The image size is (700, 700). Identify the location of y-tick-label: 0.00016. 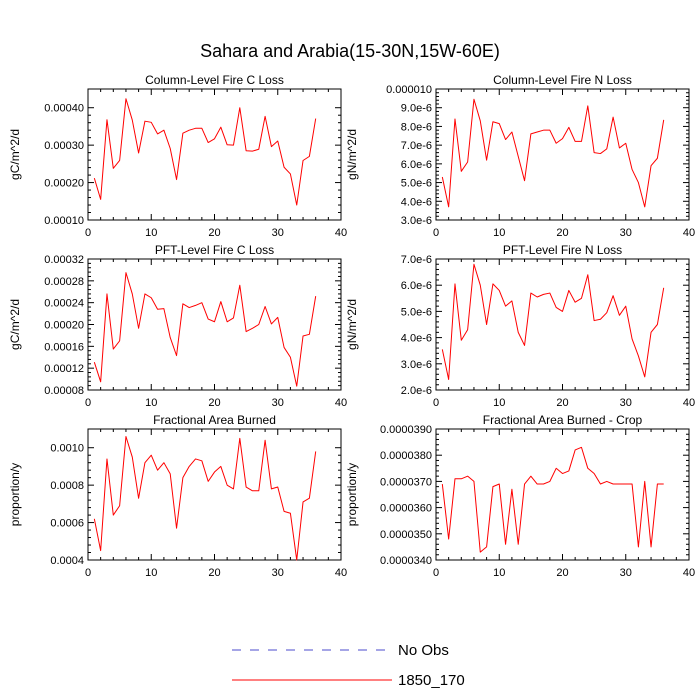
(64, 347).